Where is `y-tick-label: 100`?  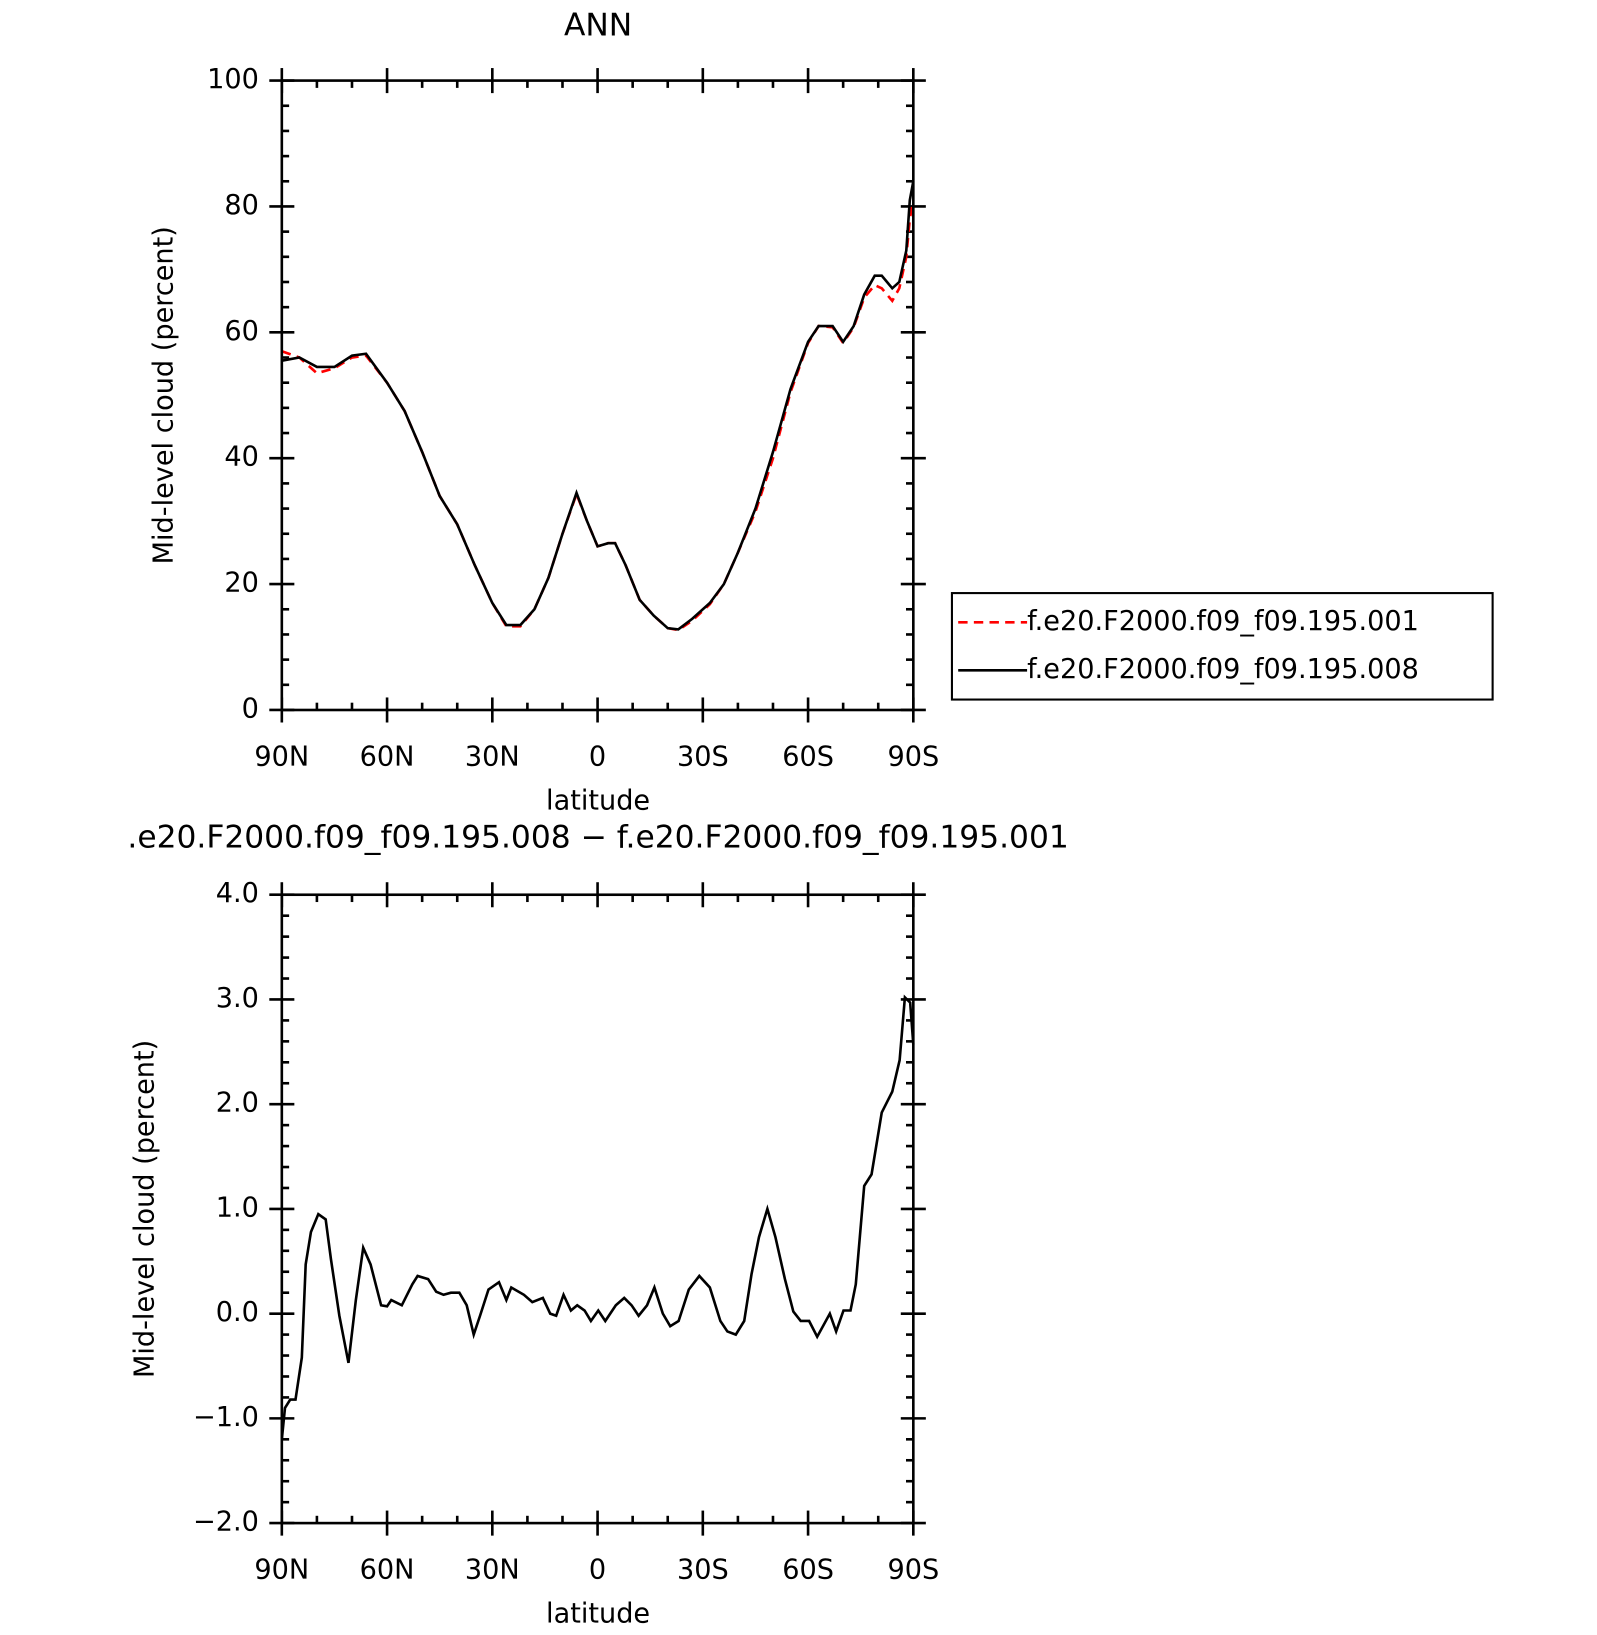
y-tick-label: 100 is located at coordinates (233, 79).